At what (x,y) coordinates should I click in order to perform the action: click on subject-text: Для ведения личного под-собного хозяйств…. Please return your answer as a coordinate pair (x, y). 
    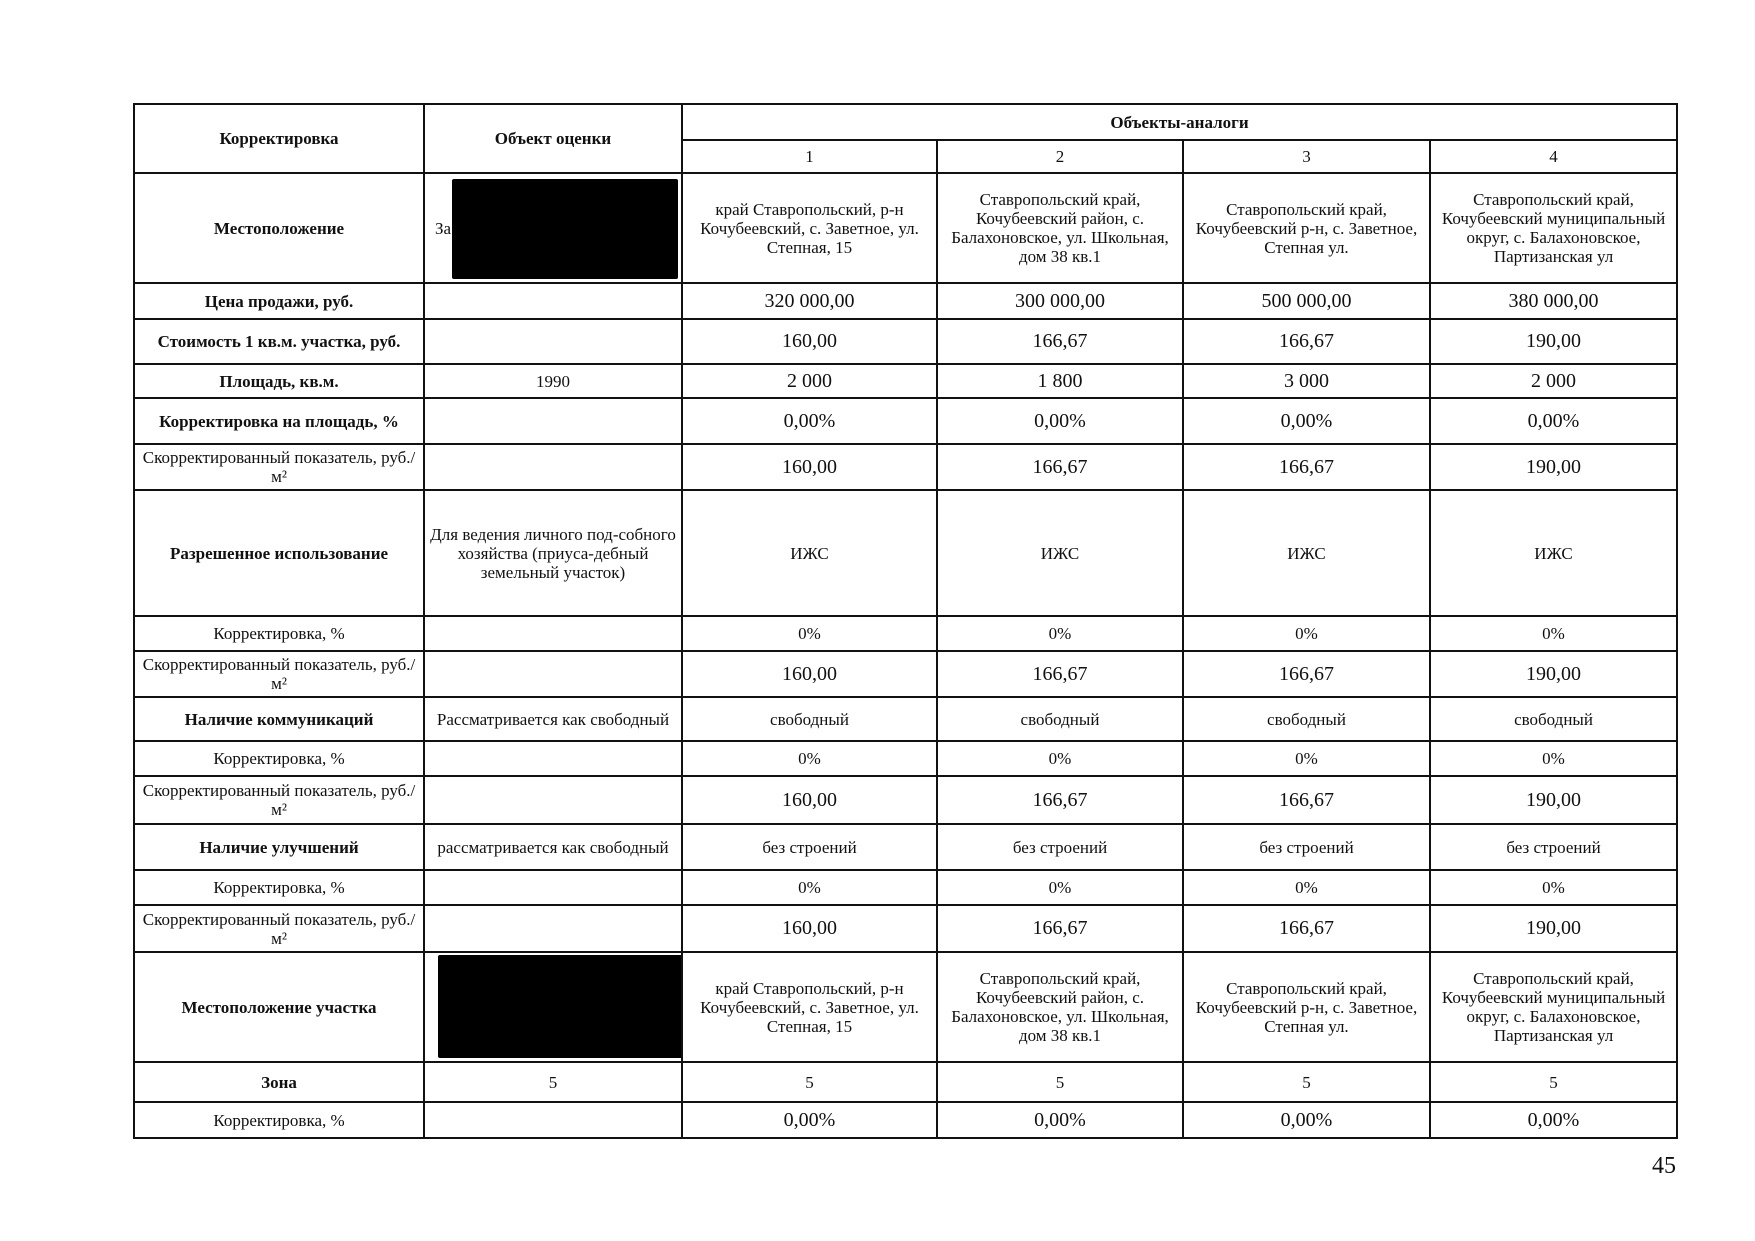
    Looking at the image, I should click on (553, 553).